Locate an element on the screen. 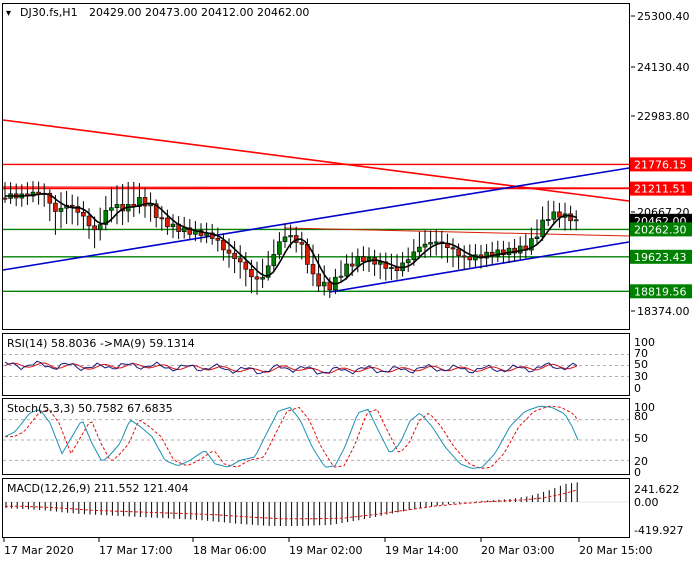  short-resistance-line is located at coordinates (457, 232).